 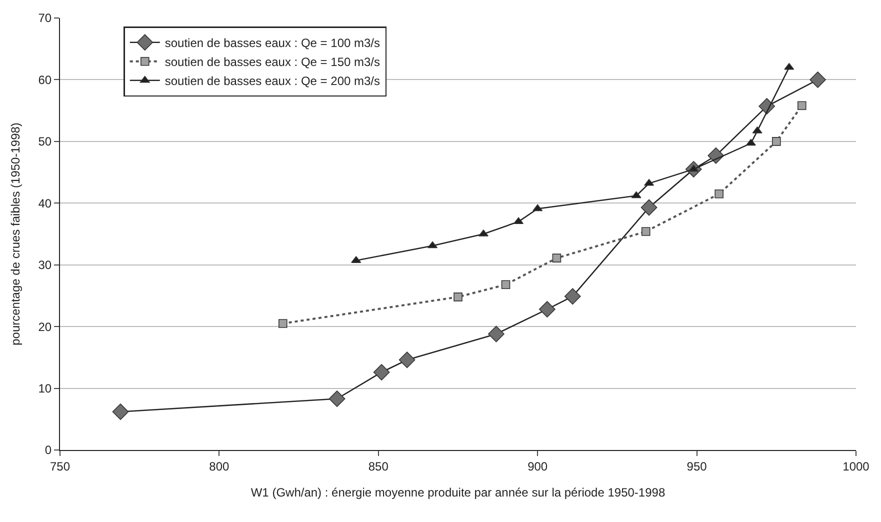 What do you see at coordinates (45, 265) in the screenshot?
I see `y-tick-label: 30` at bounding box center [45, 265].